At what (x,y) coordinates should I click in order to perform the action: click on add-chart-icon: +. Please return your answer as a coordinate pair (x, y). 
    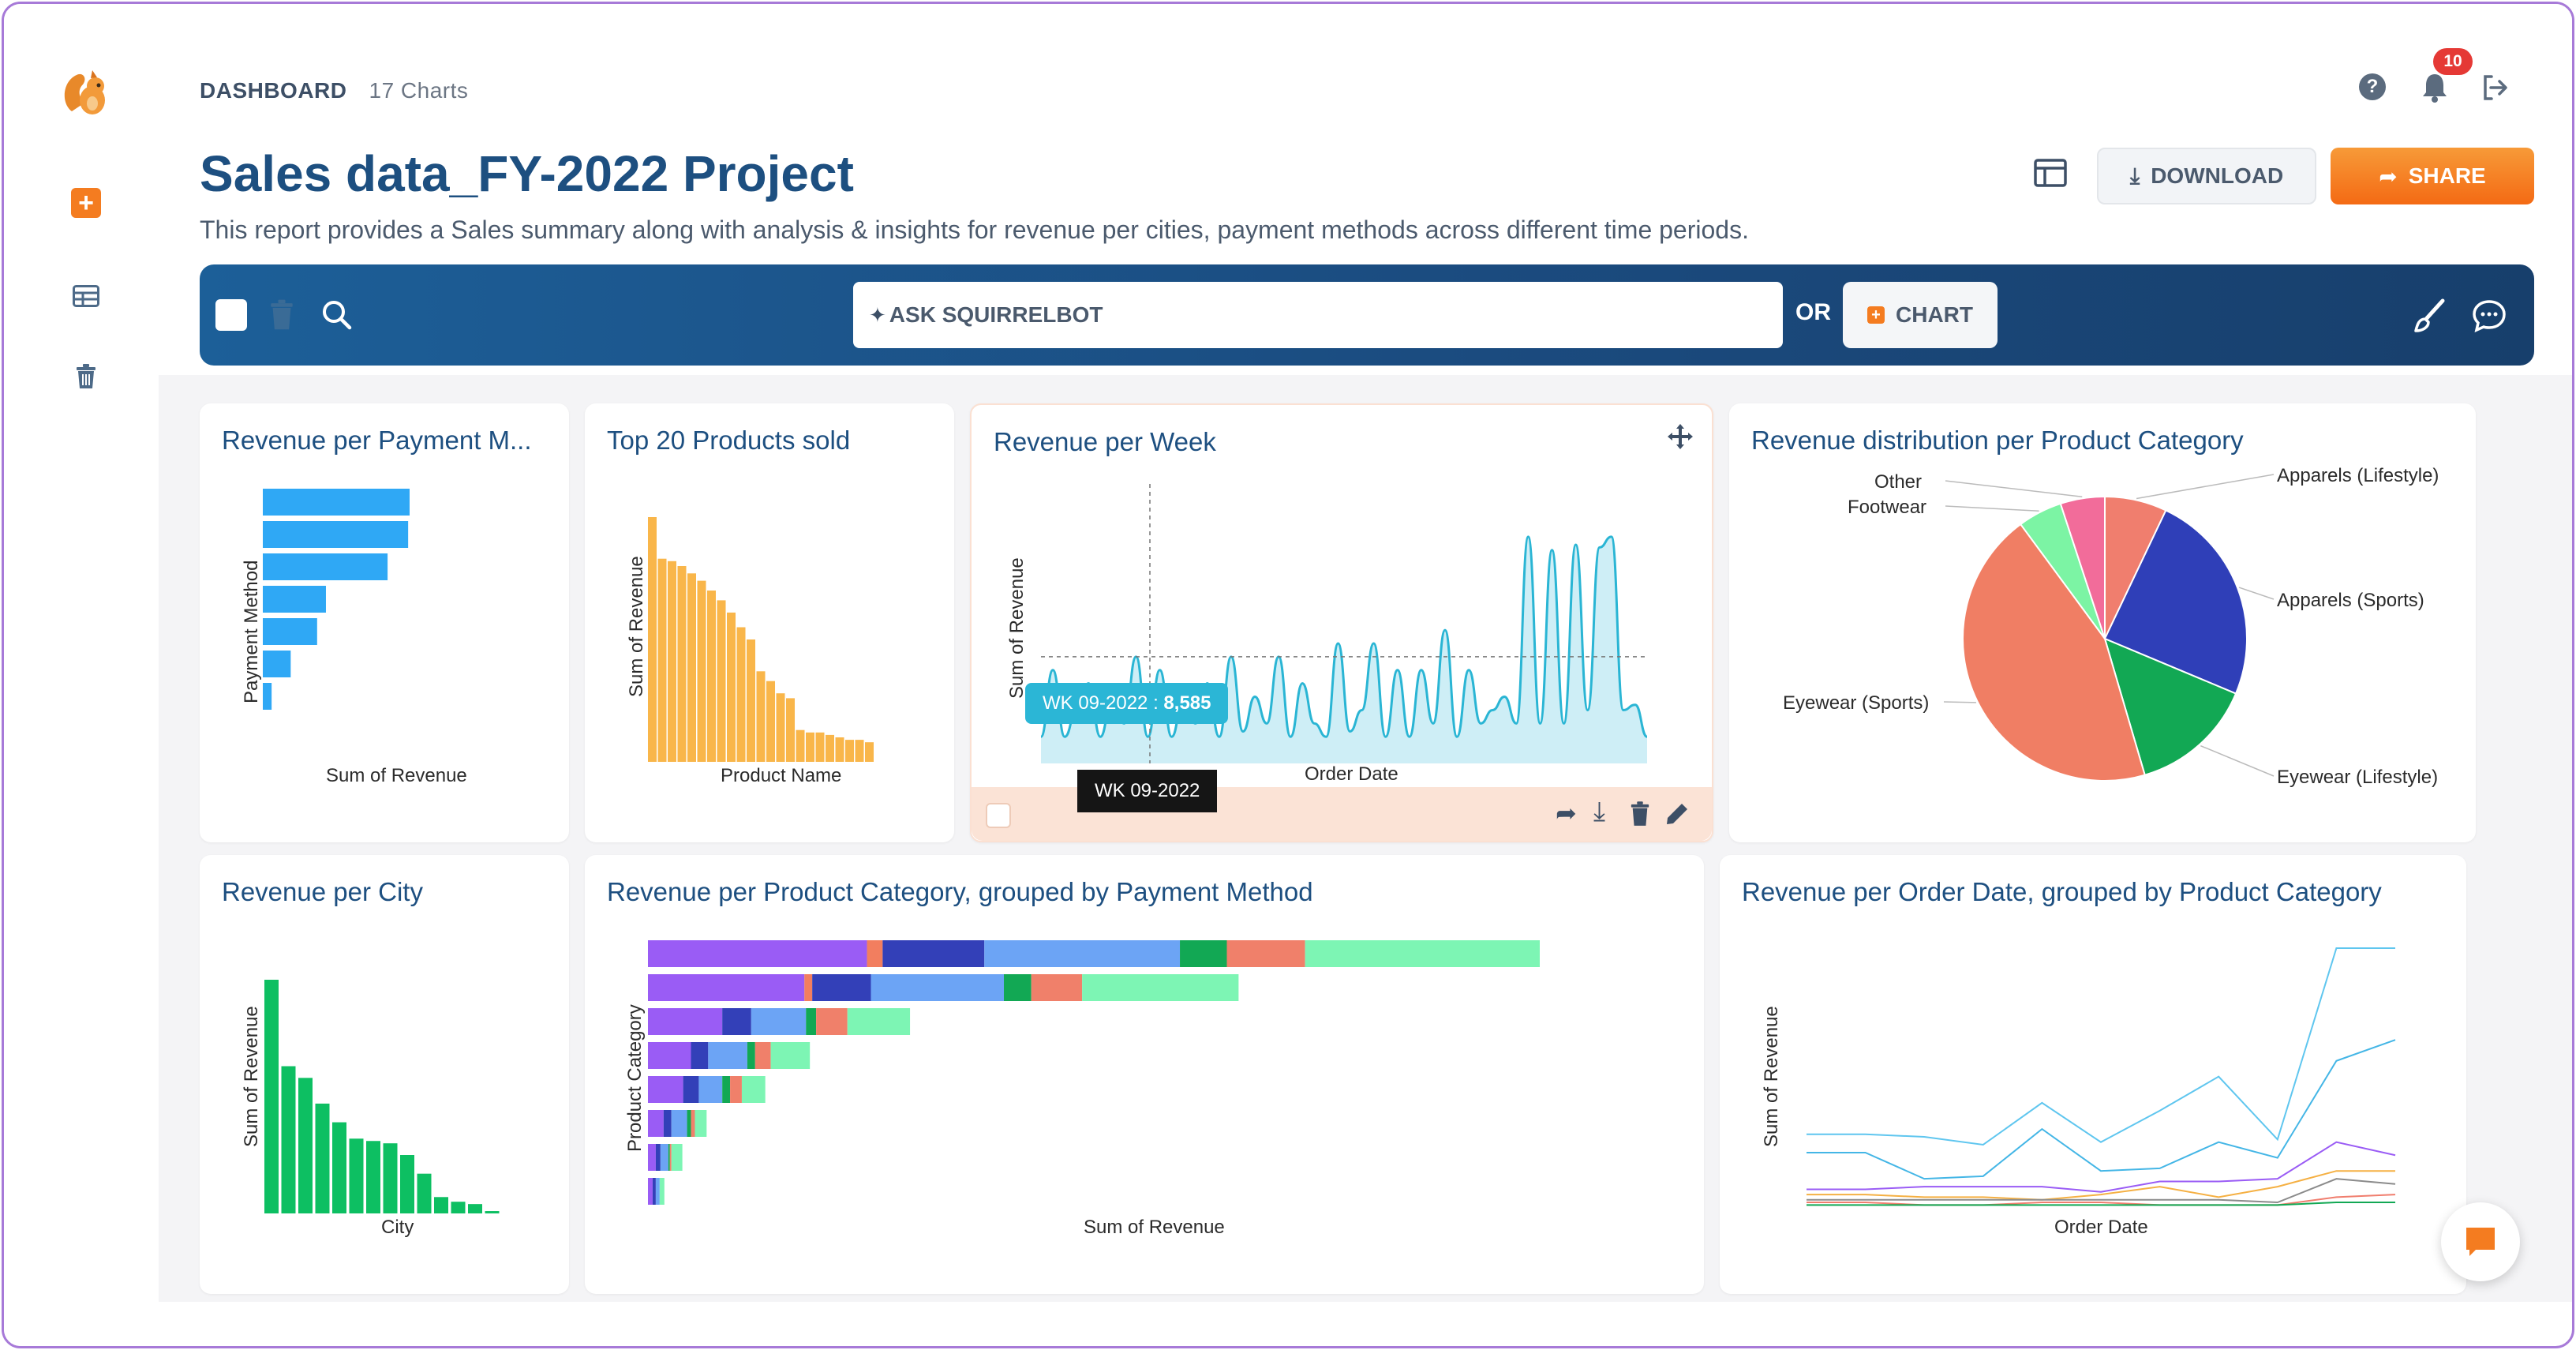
    Looking at the image, I should click on (86, 203).